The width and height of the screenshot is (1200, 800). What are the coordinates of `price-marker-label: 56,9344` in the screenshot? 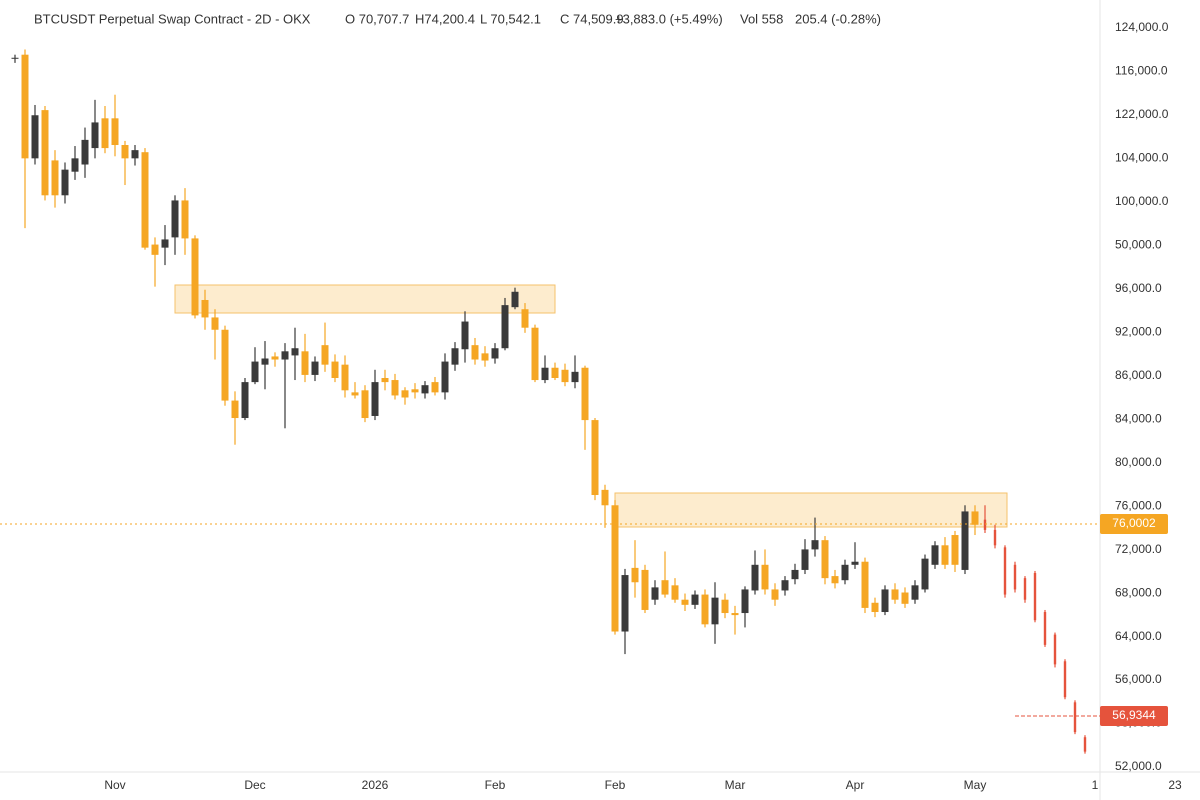 It's located at (1134, 715).